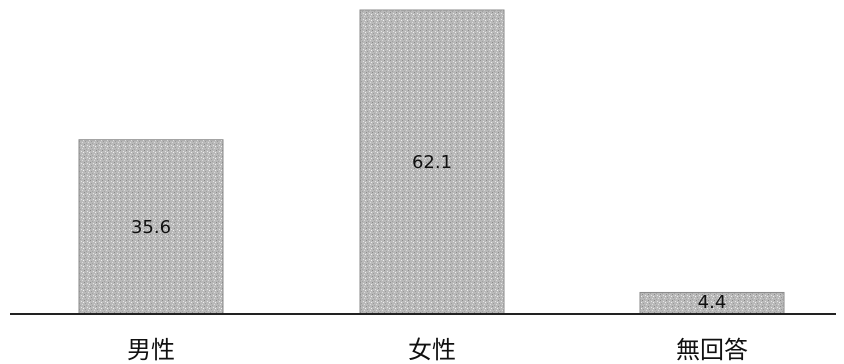  I want to click on data-label-1: 35.6, so click(151, 227).